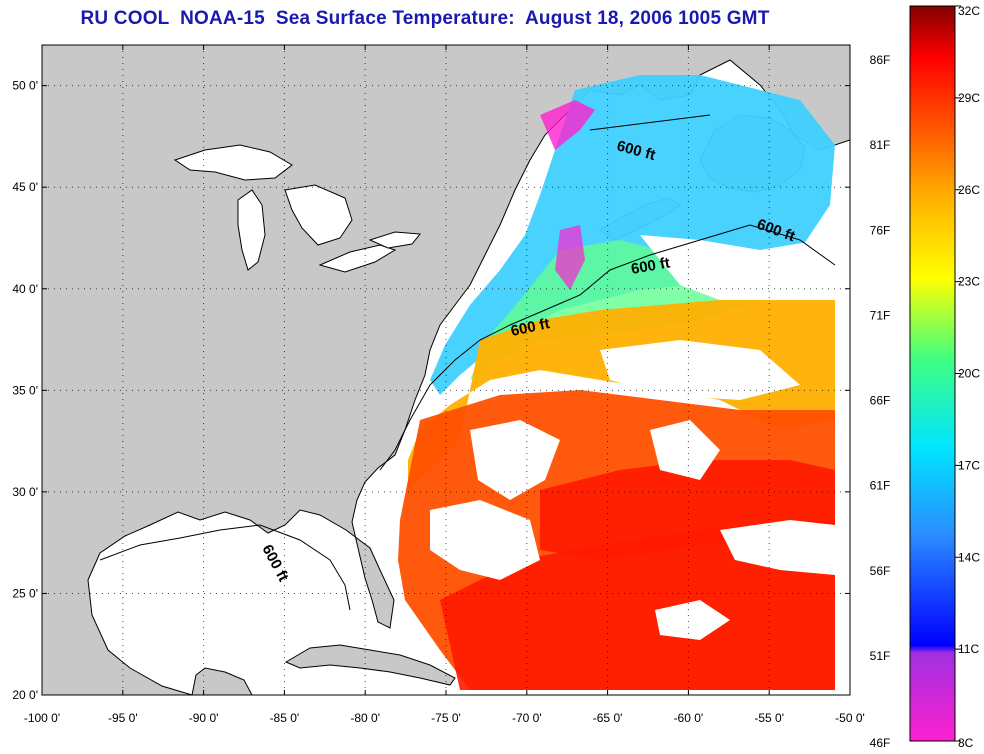 The image size is (984, 754). I want to click on lon-tick-label: -65 0', so click(608, 718).